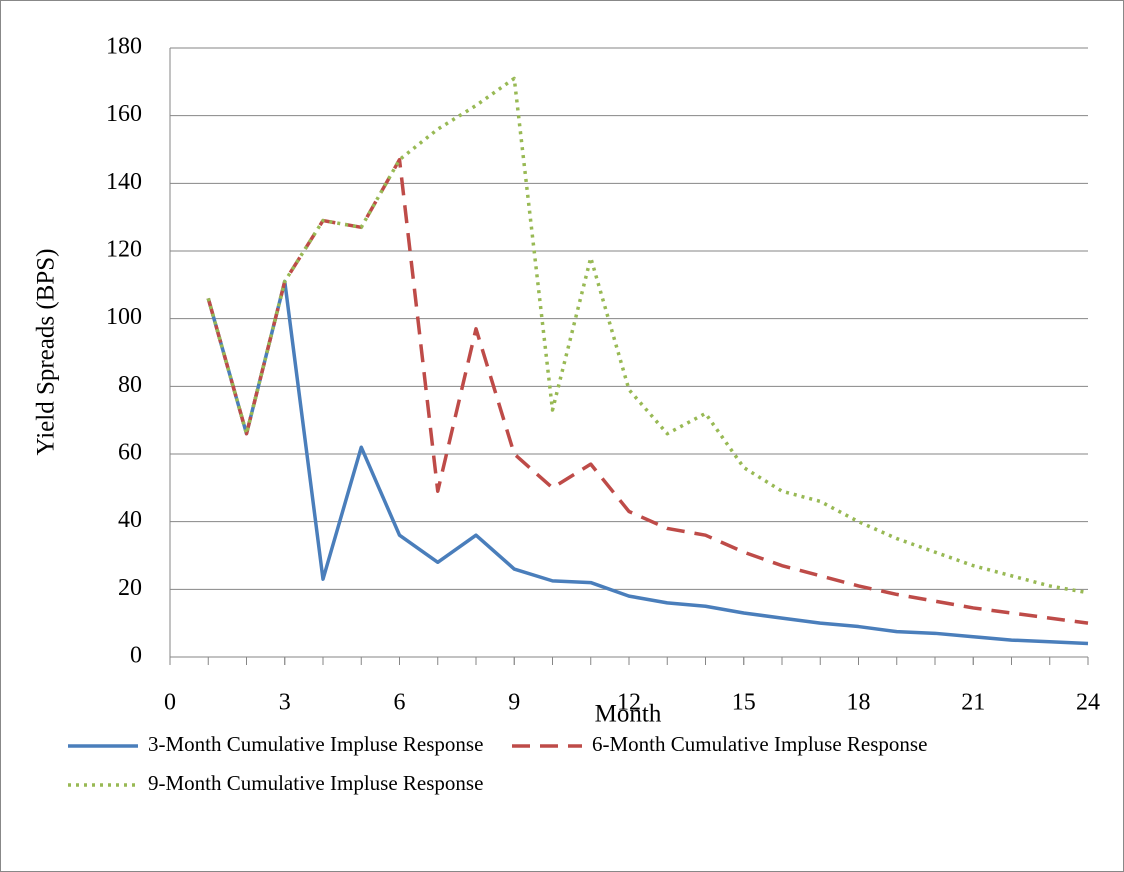 Image resolution: width=1124 pixels, height=872 pixels. Describe the element at coordinates (285, 703) in the screenshot. I see `x-tick-label: 3` at that location.